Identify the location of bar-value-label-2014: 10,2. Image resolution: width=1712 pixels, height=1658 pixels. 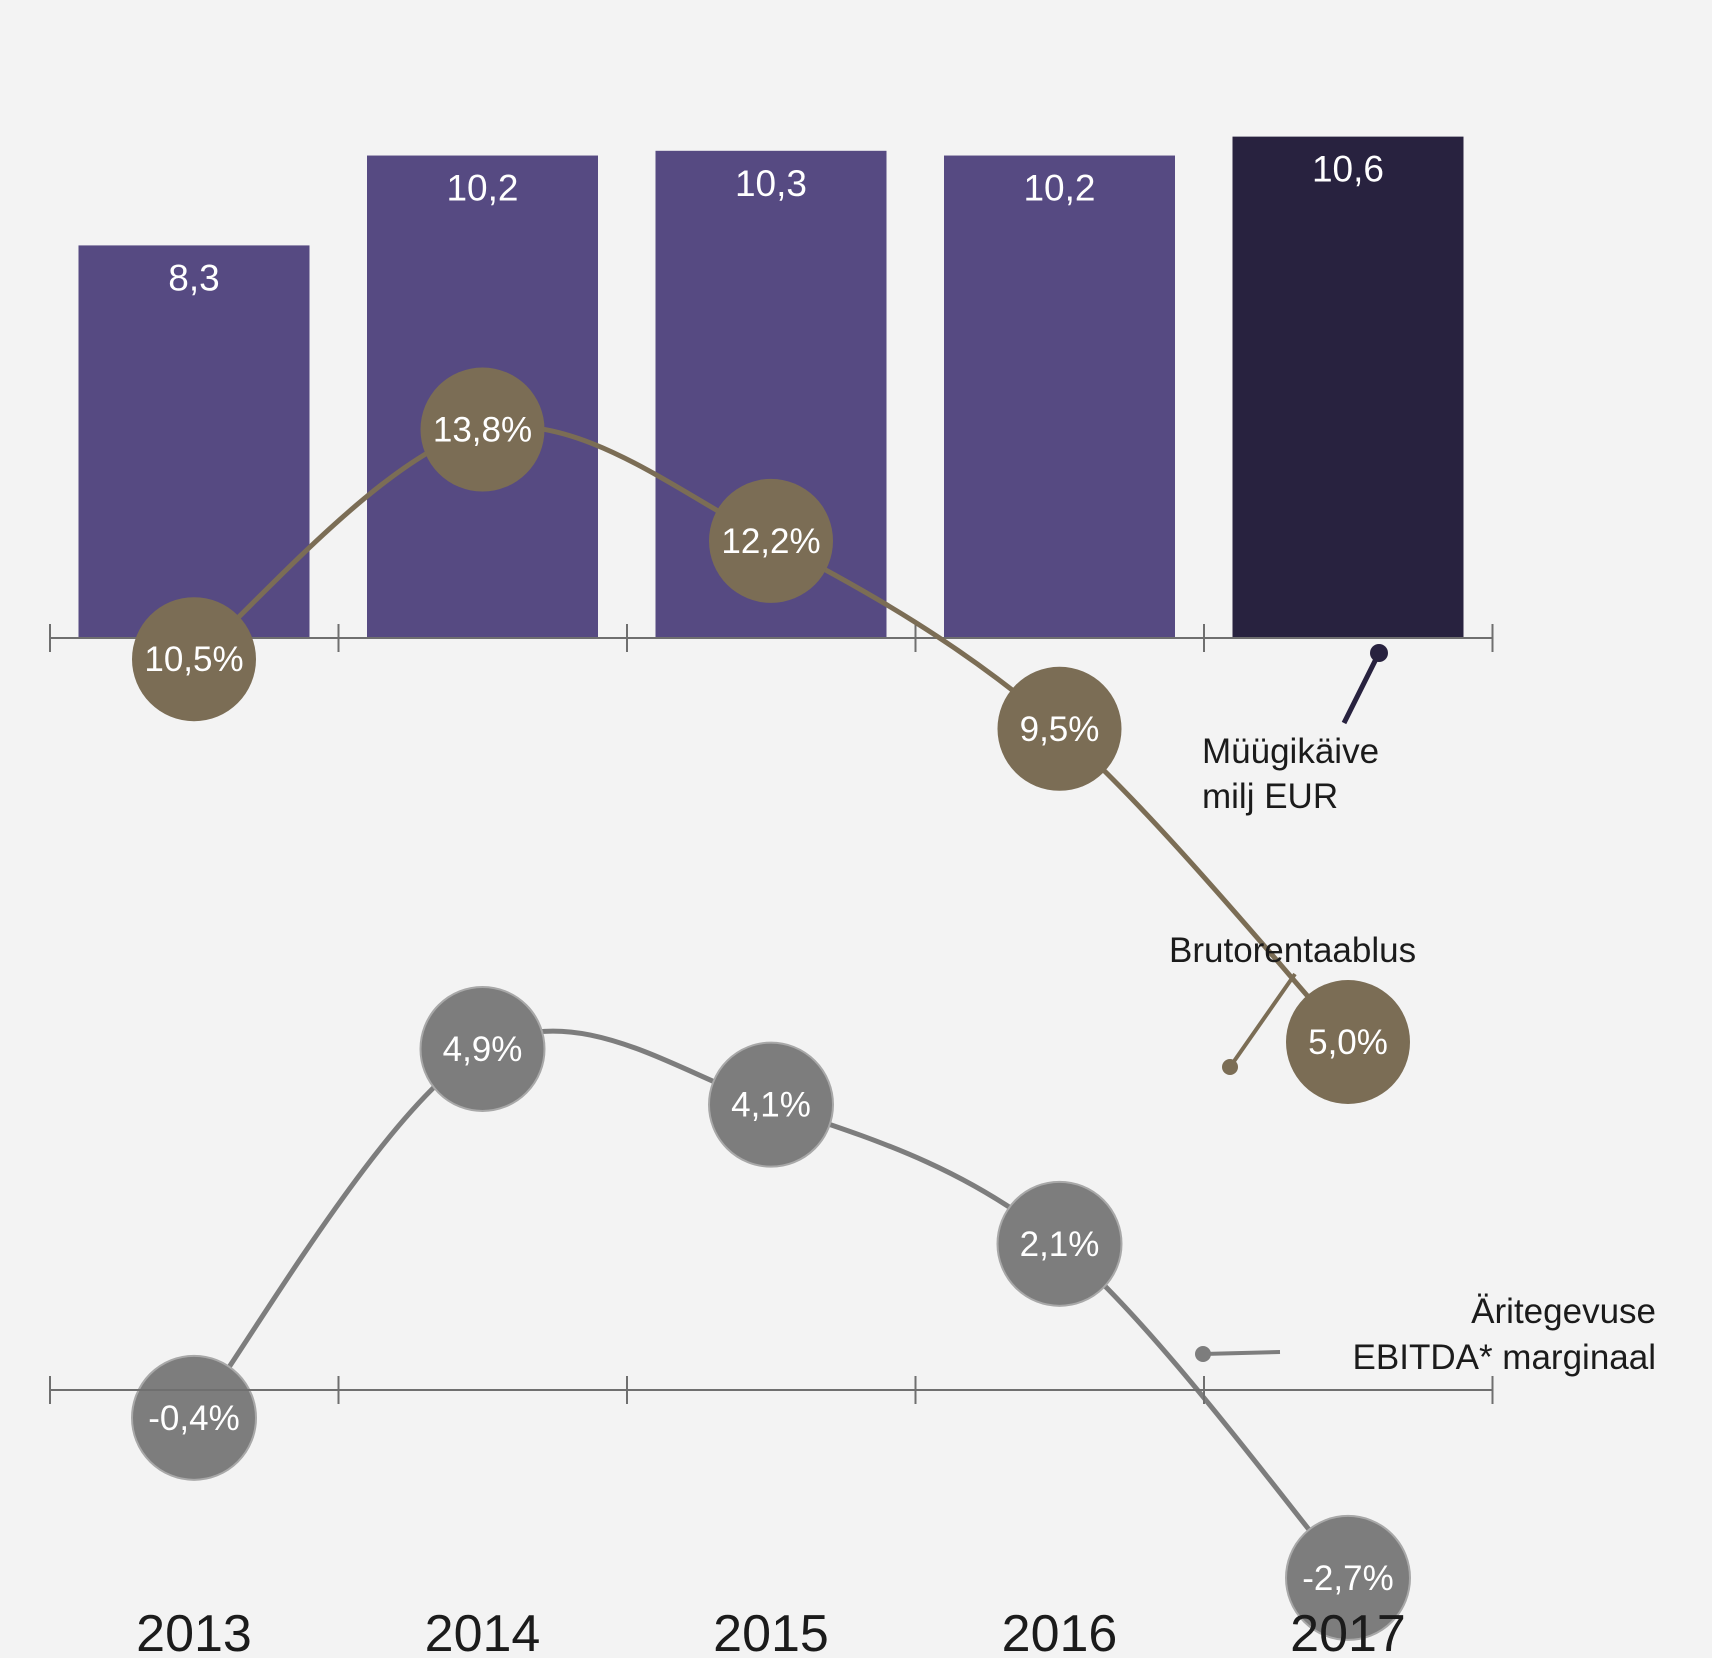
(482, 188).